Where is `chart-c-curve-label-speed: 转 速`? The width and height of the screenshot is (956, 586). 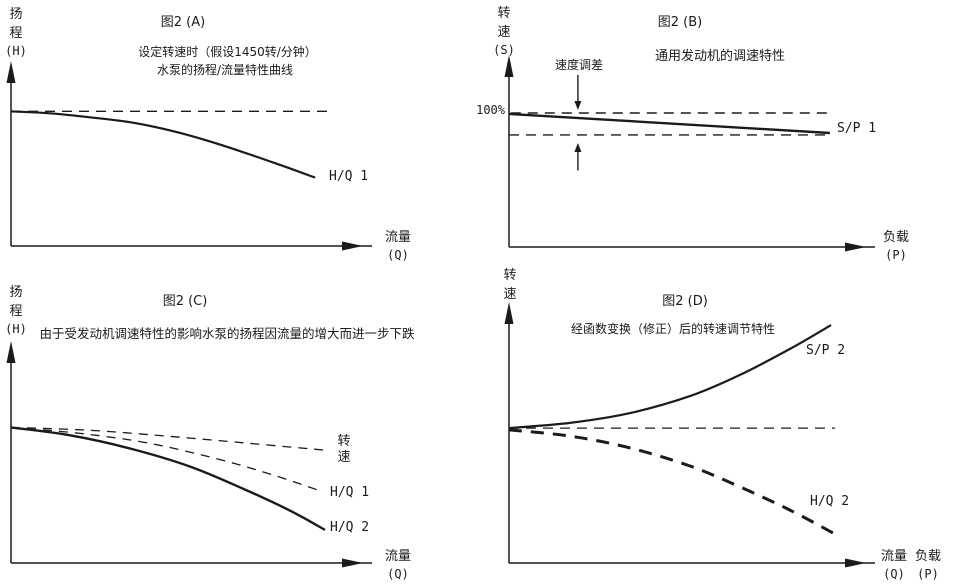 chart-c-curve-label-speed: 转 速 is located at coordinates (344, 450).